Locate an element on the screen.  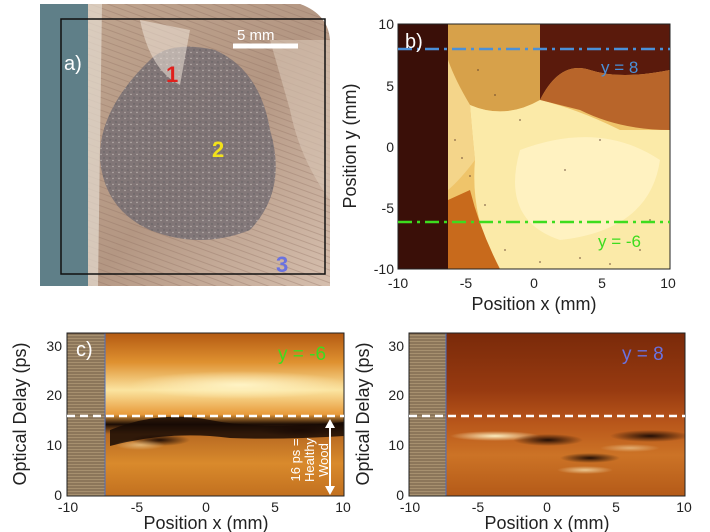
panel-a-label: a) is located at coordinates (73, 64).